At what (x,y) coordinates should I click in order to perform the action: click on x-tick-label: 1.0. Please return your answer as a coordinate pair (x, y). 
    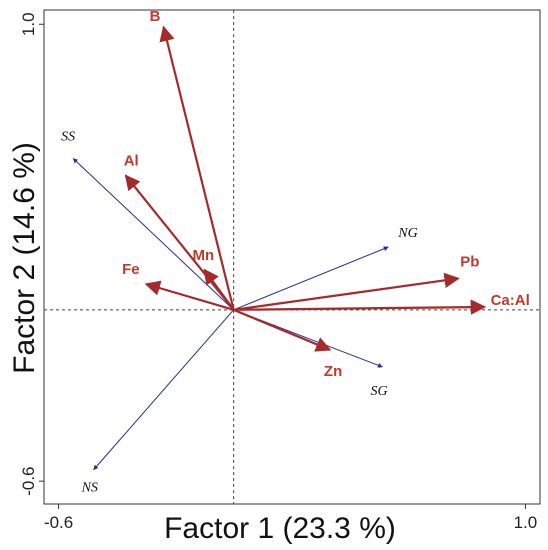
    Looking at the image, I should click on (526, 522).